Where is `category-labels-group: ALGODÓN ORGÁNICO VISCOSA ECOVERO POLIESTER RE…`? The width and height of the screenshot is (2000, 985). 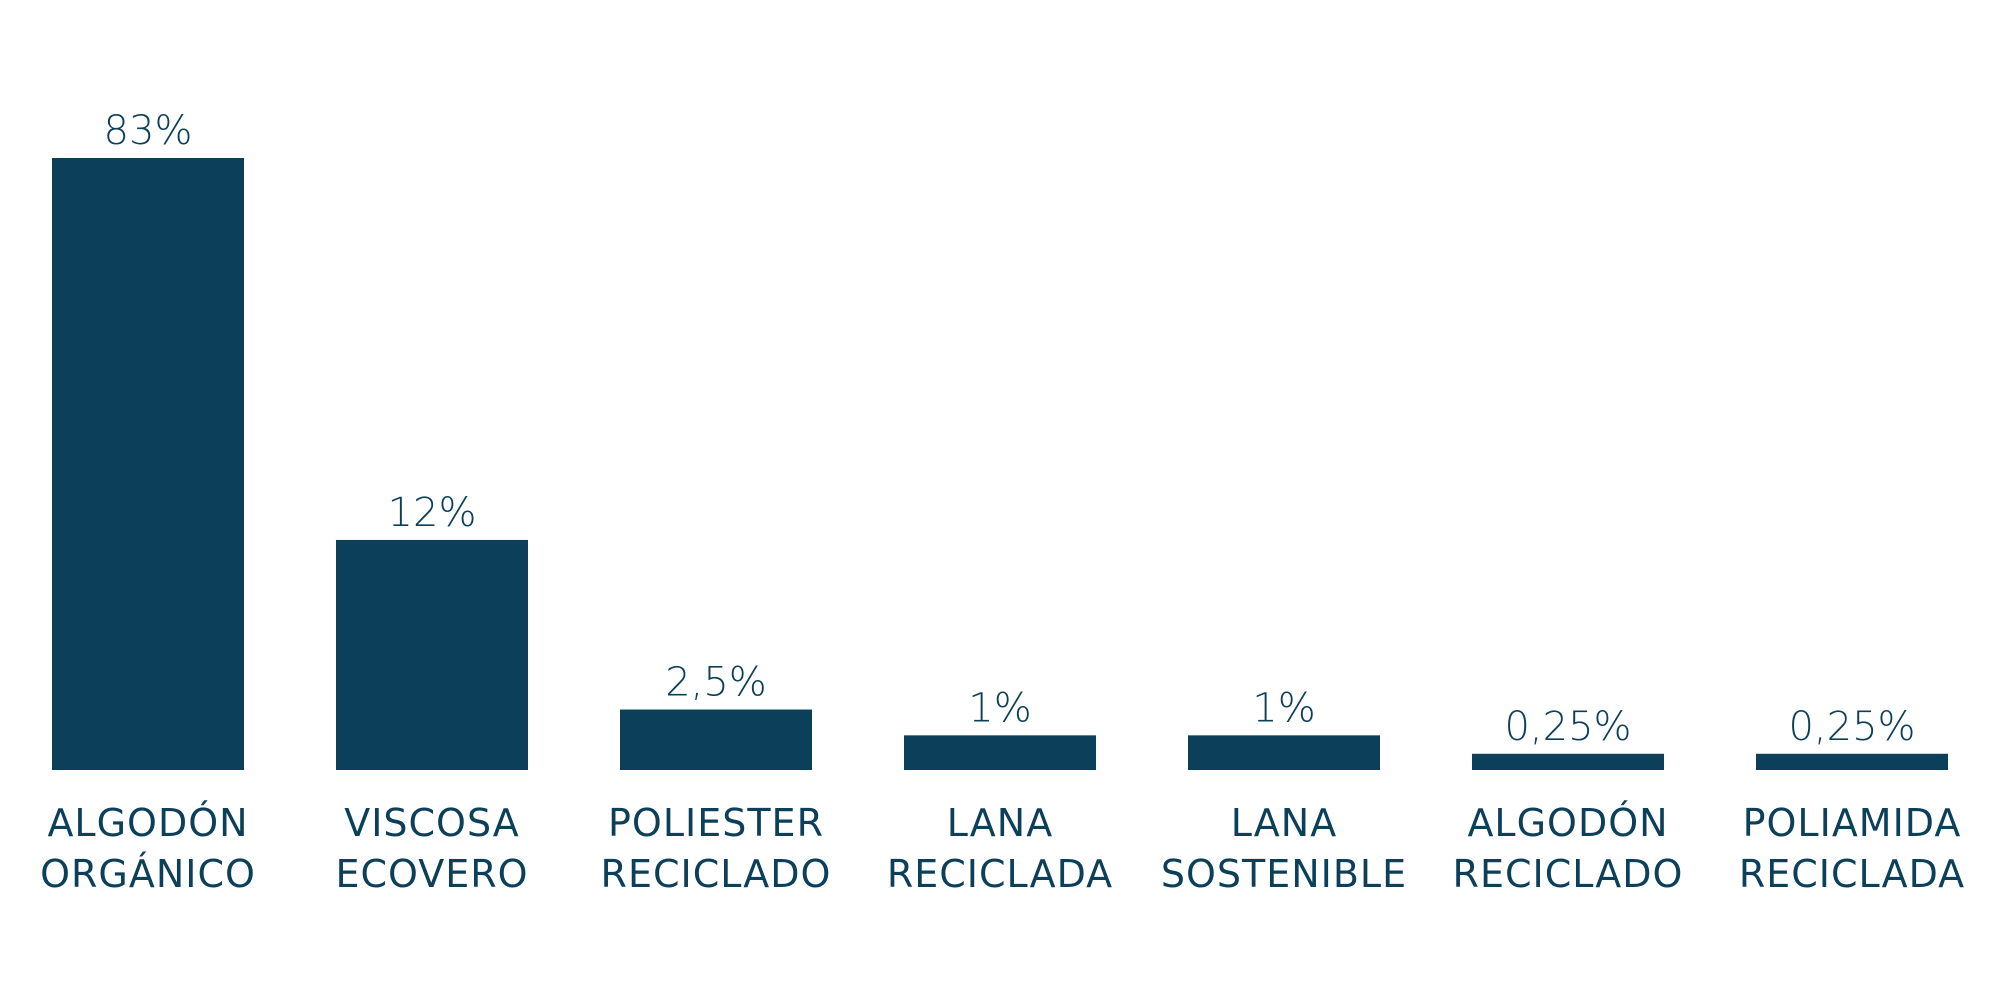
category-labels-group: ALGODÓN ORGÁNICO VISCOSA ECOVERO POLIESTER RE… is located at coordinates (1002, 848).